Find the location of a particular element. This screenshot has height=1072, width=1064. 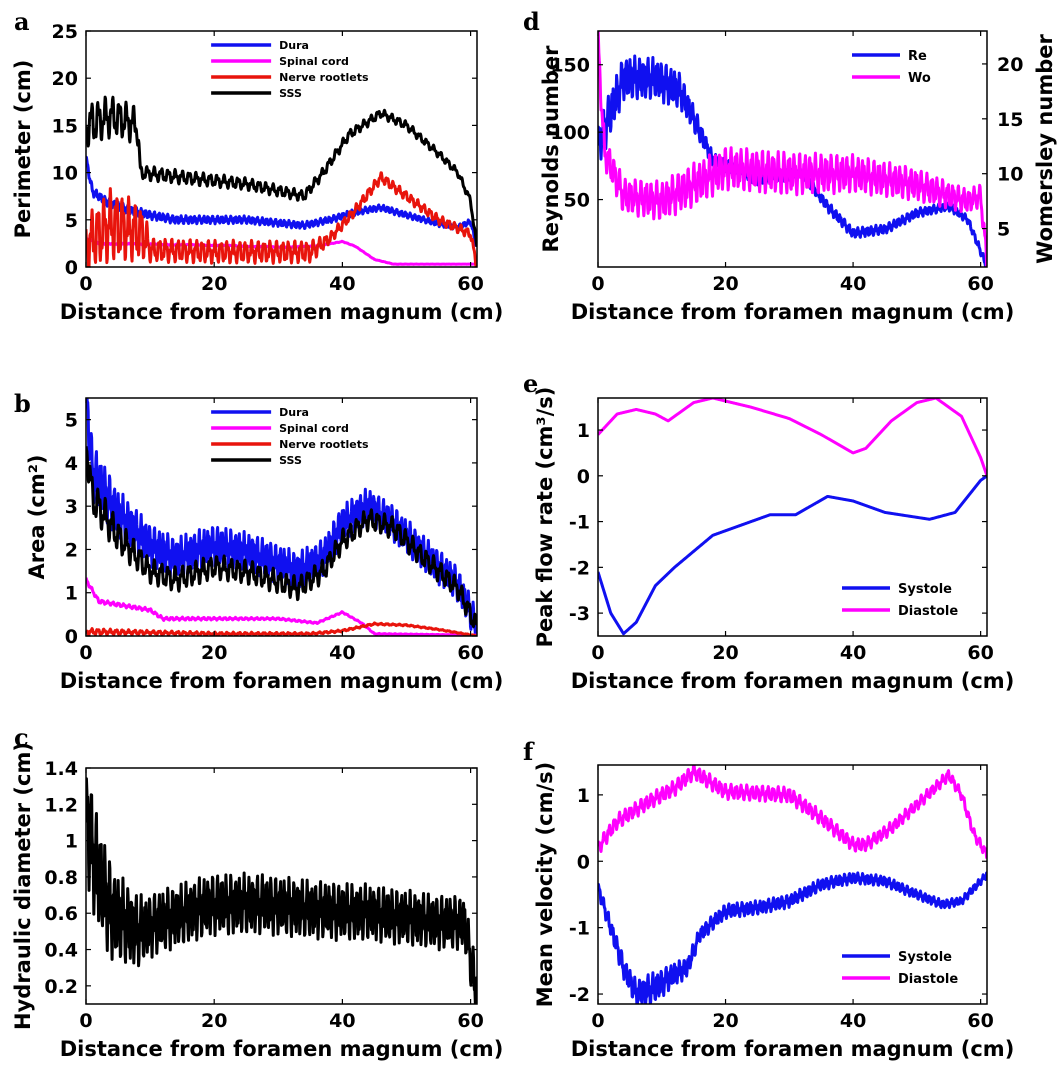

panel-letter: a is located at coordinates (22, 21).